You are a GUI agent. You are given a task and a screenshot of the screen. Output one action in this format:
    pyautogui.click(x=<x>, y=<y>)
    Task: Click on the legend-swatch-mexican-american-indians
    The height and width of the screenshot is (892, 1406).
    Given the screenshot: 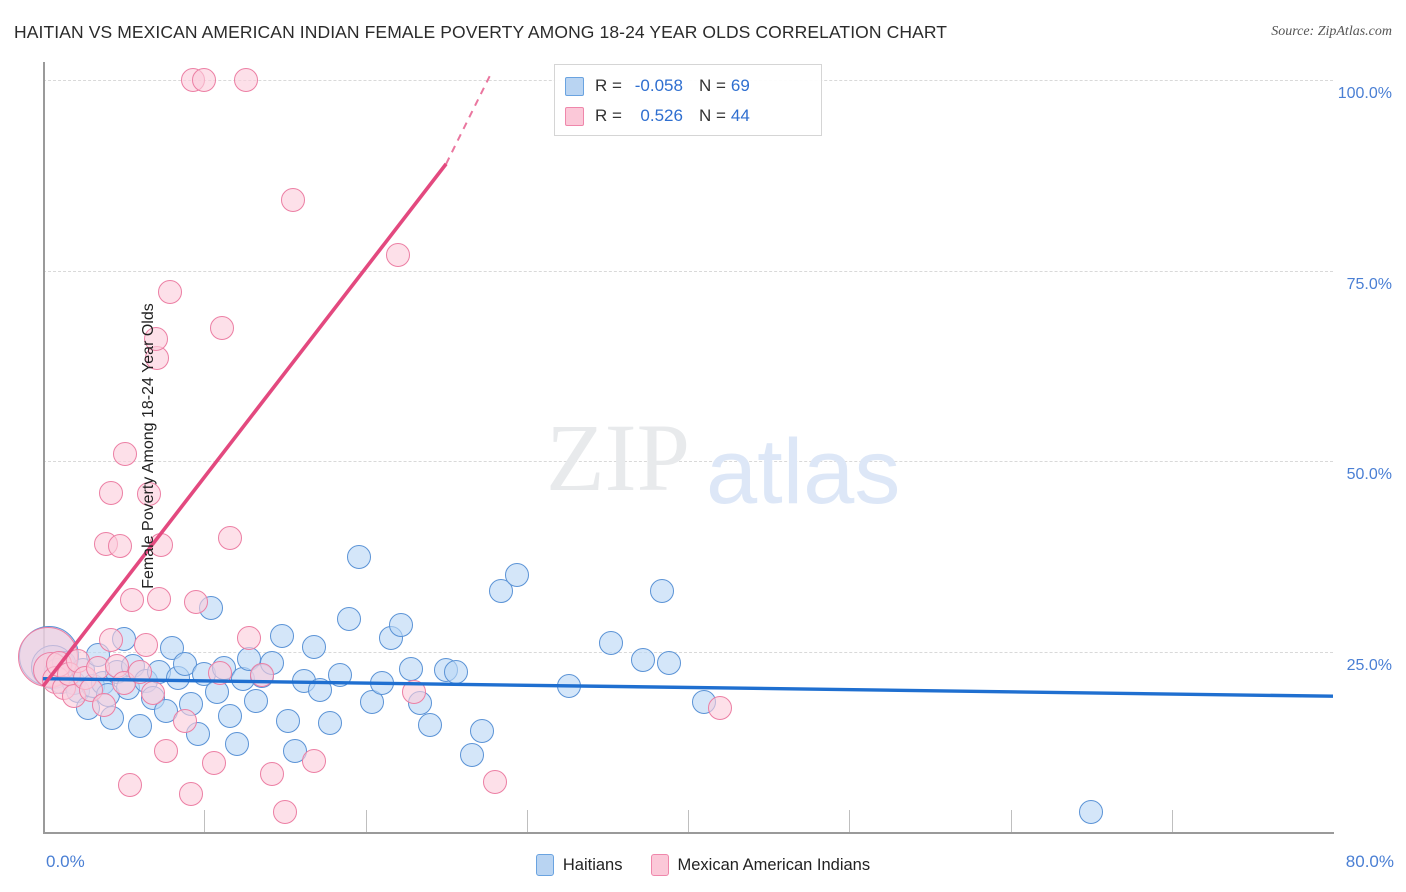 What is the action you would take?
    pyautogui.click(x=659, y=865)
    